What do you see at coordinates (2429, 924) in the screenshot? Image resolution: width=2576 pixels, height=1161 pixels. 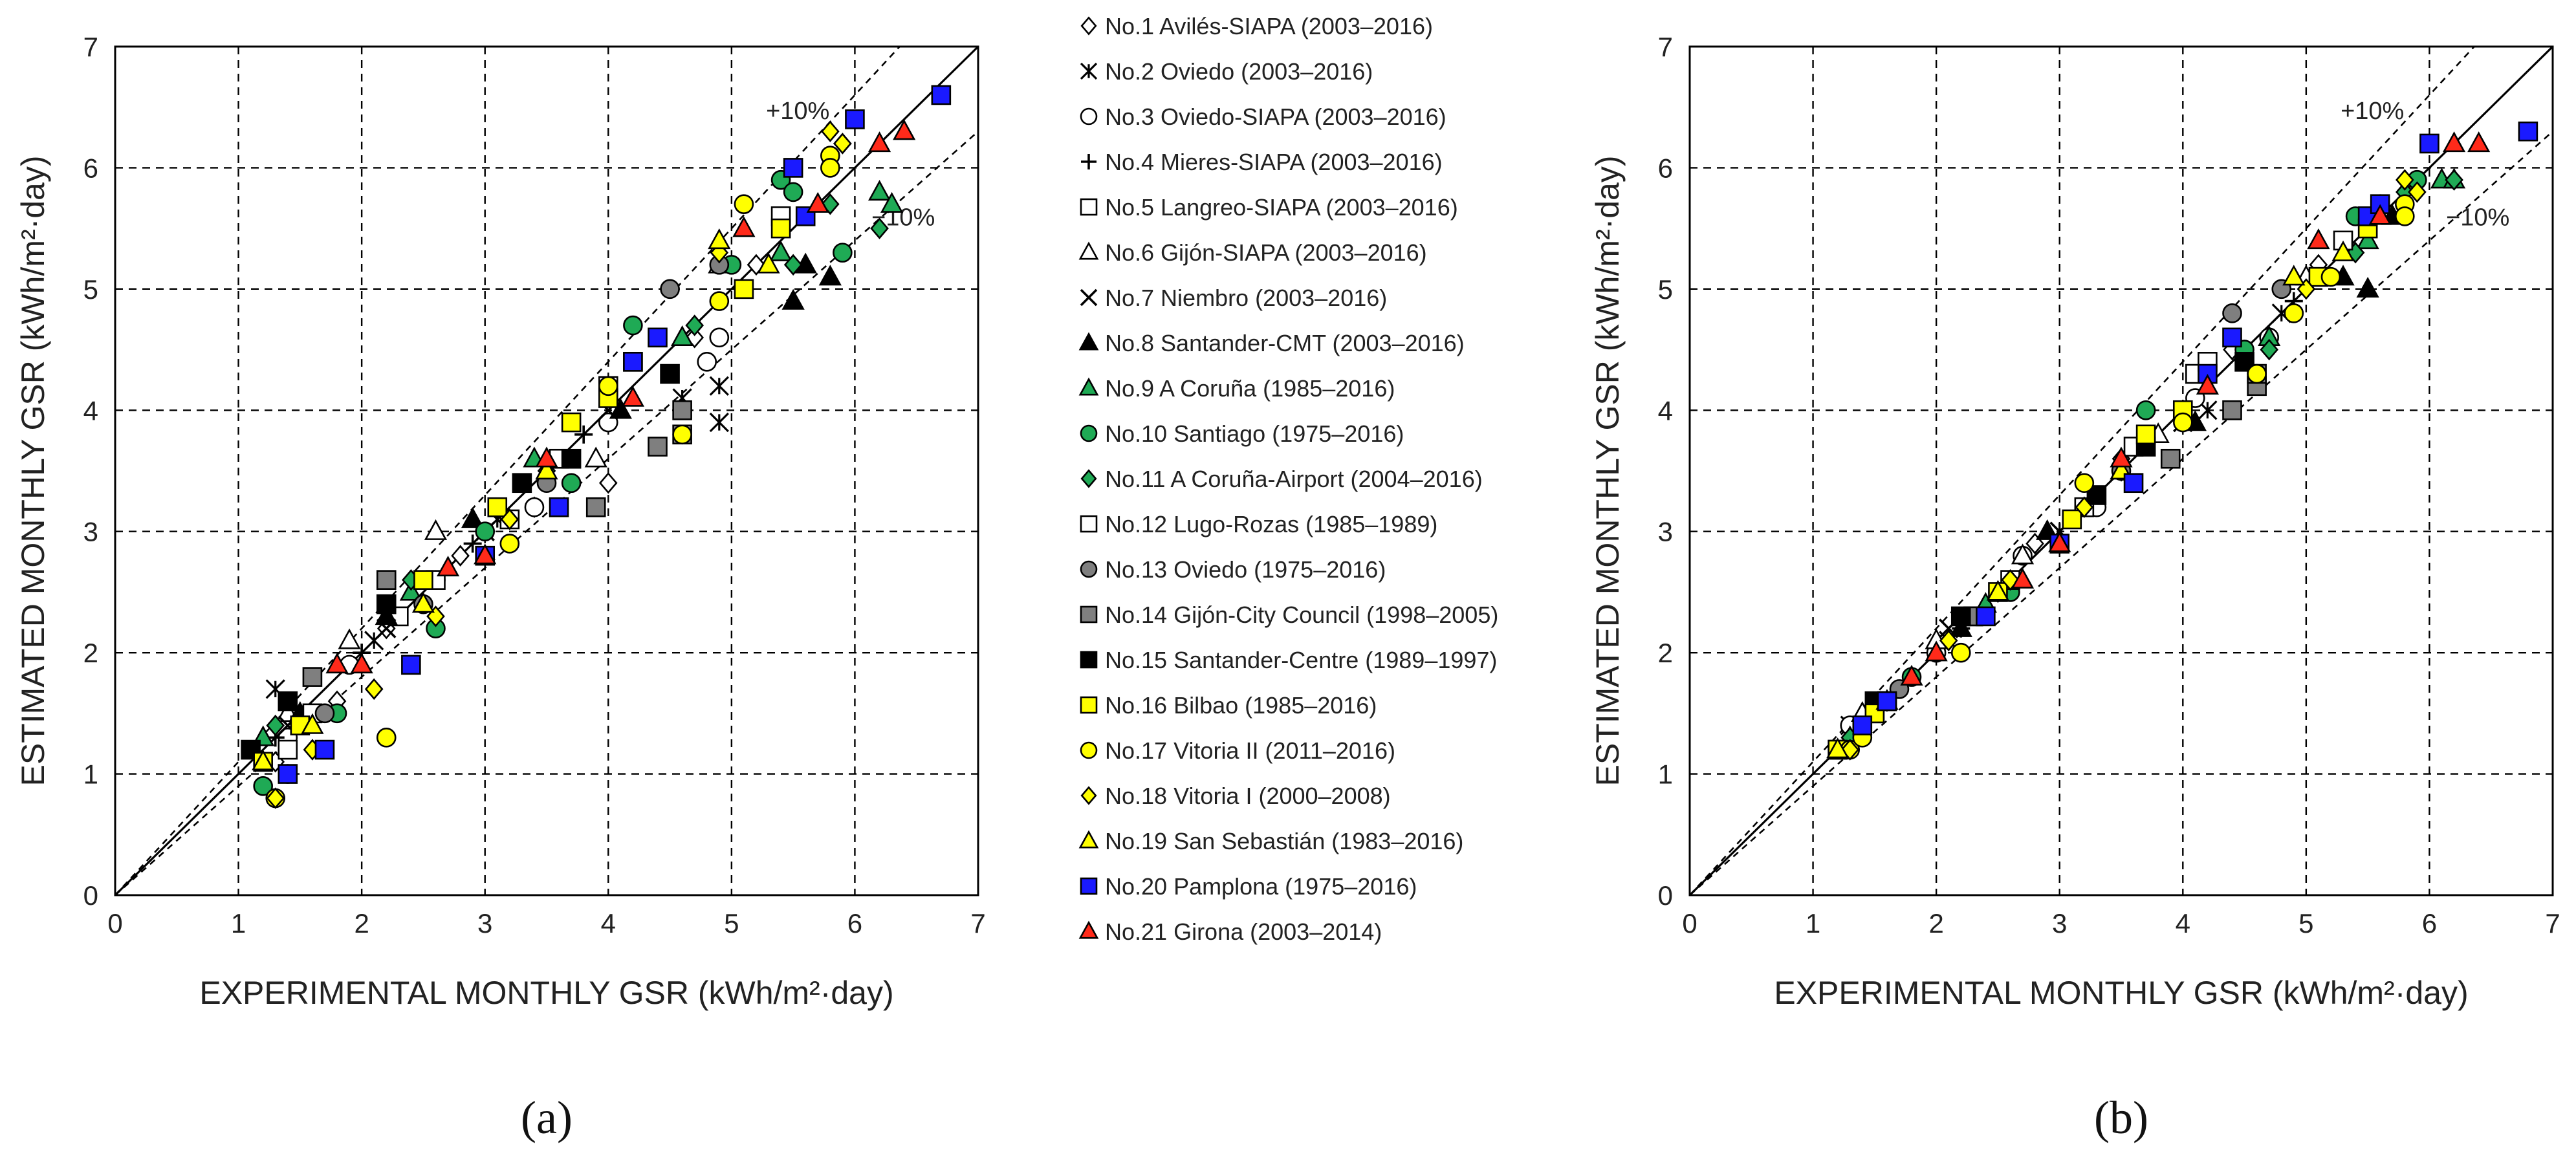 I see `x-tick-label: 6` at bounding box center [2429, 924].